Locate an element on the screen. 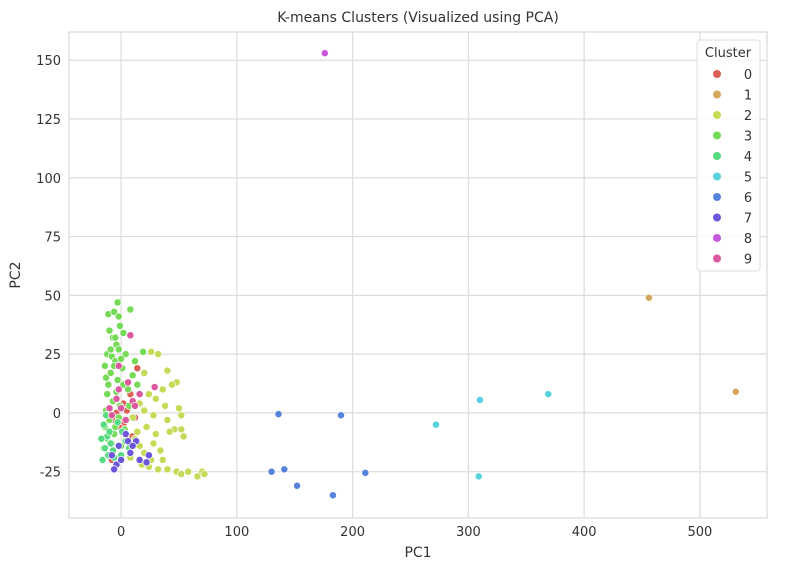  legend: Cluster 0 1 2 3 4 5 6 7 8 9 is located at coordinates (728, 155).